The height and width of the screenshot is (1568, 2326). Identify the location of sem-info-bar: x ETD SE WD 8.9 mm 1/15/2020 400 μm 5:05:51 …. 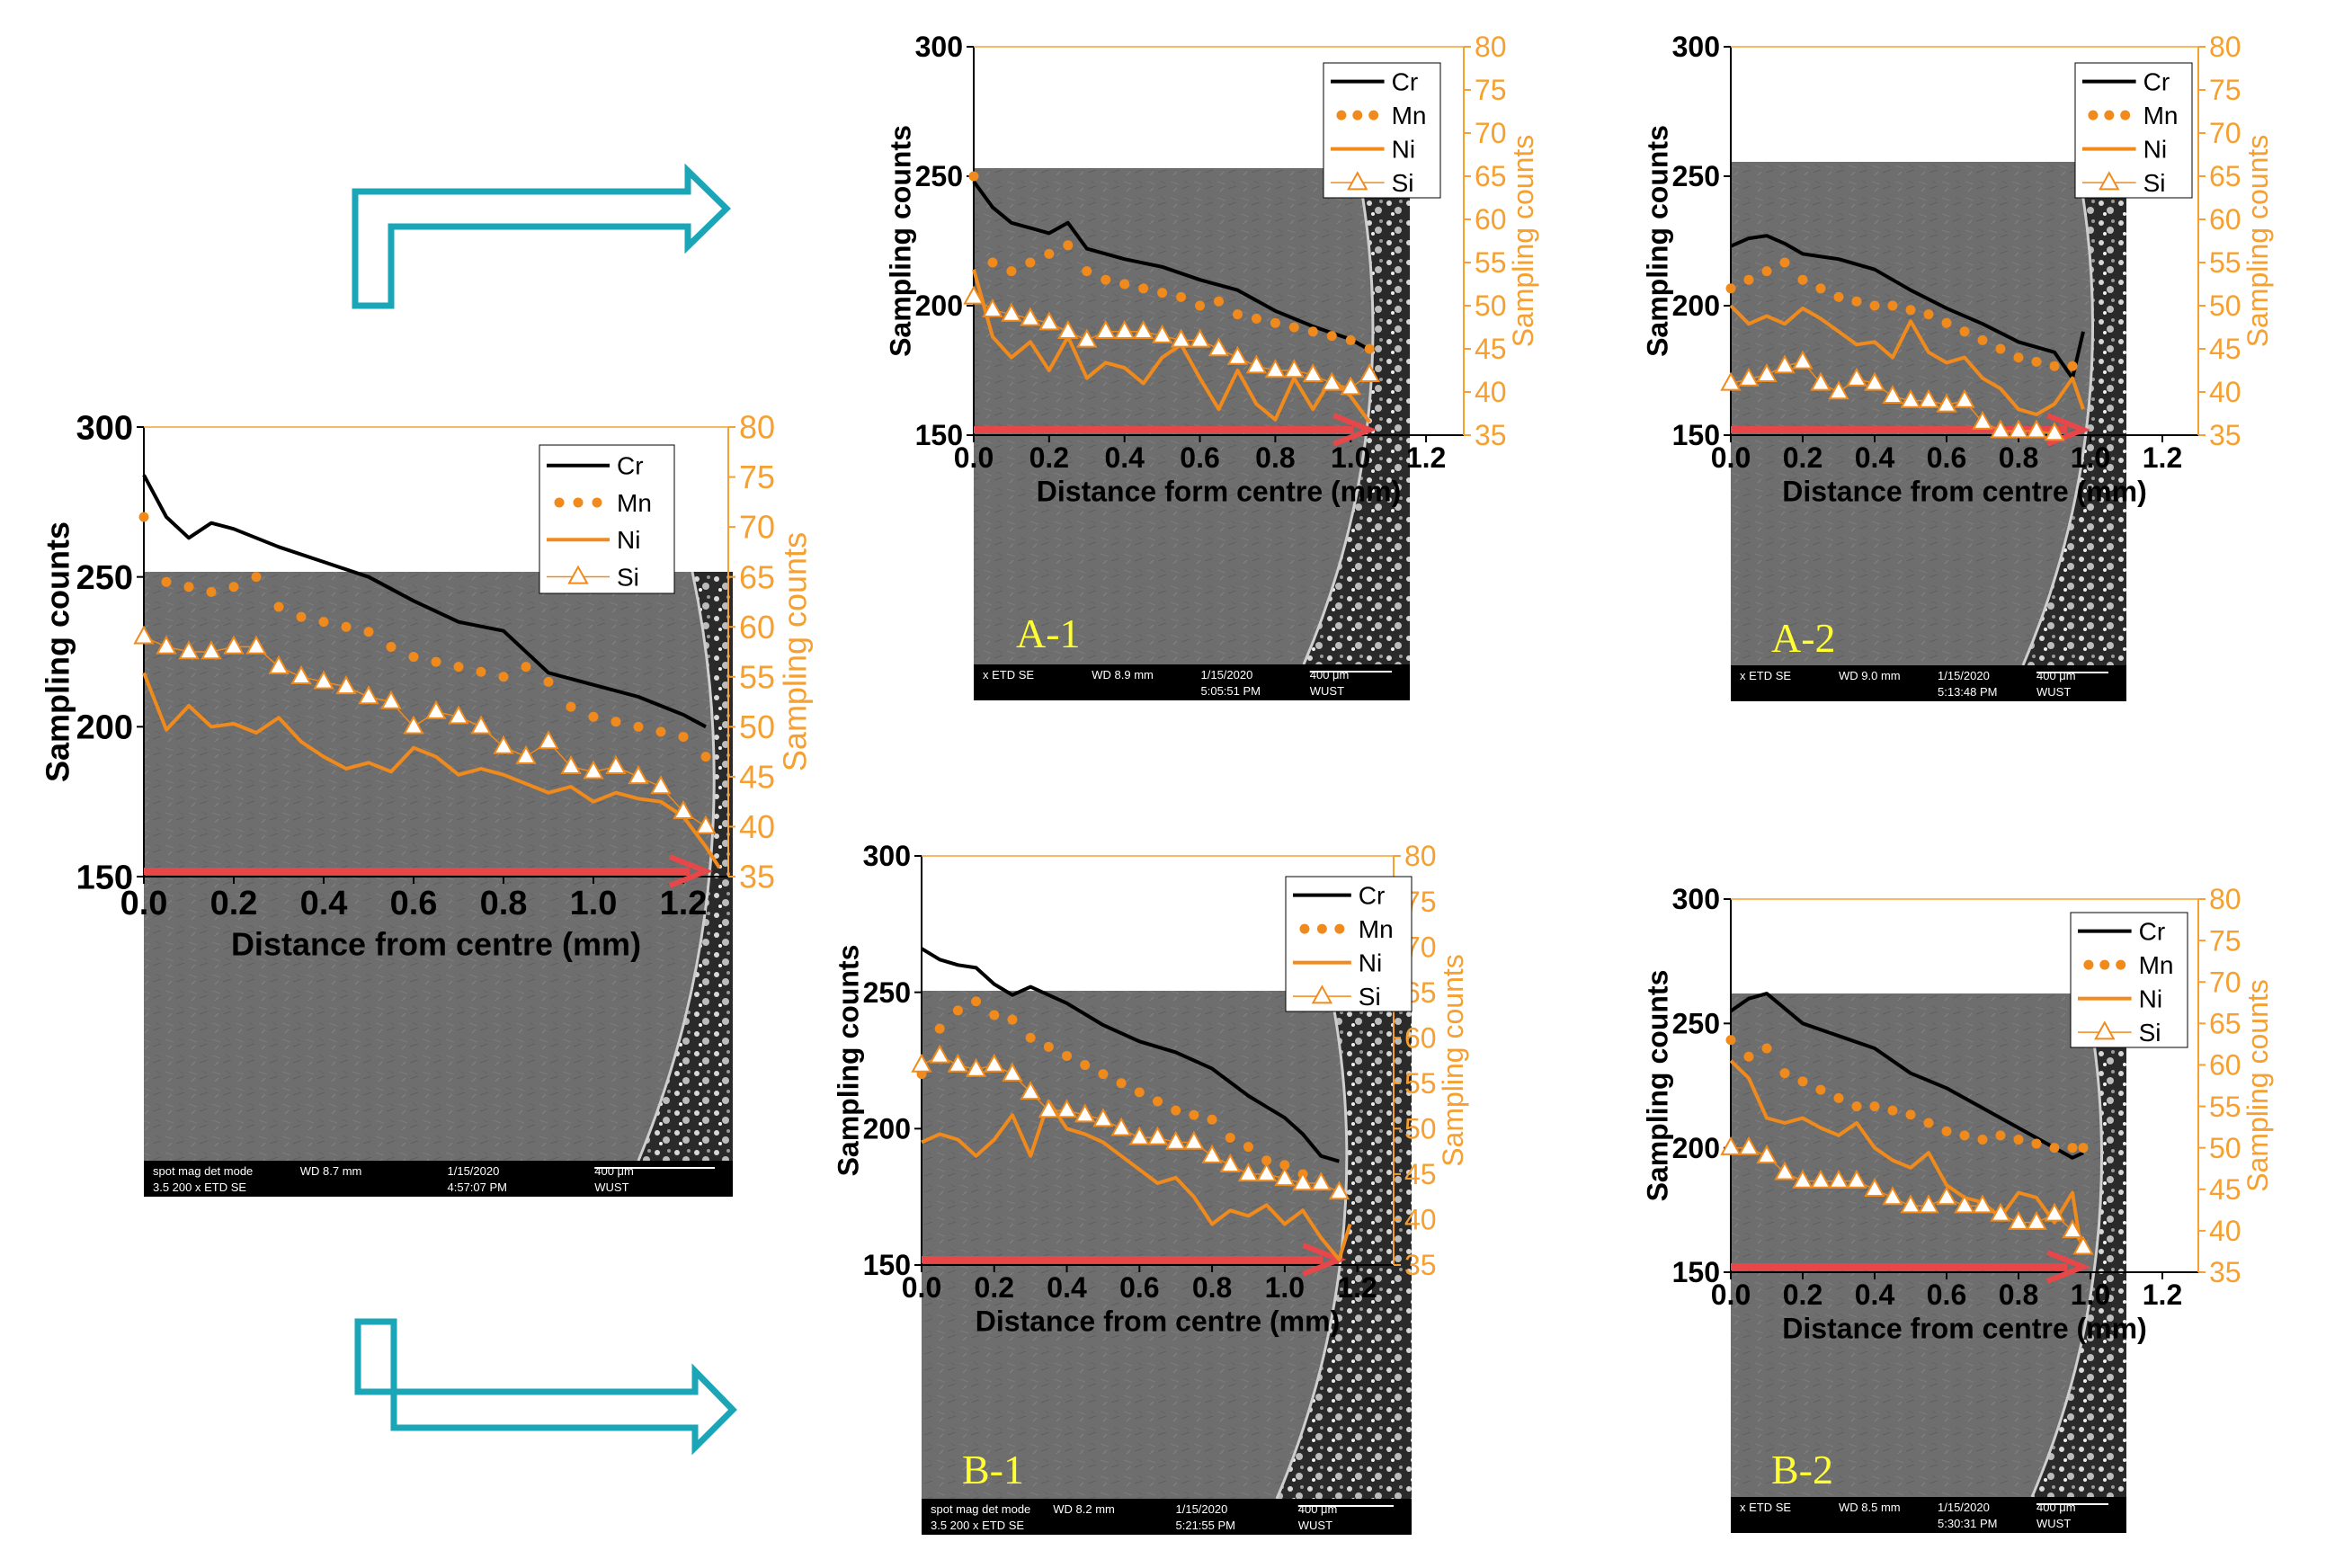
(1192, 682).